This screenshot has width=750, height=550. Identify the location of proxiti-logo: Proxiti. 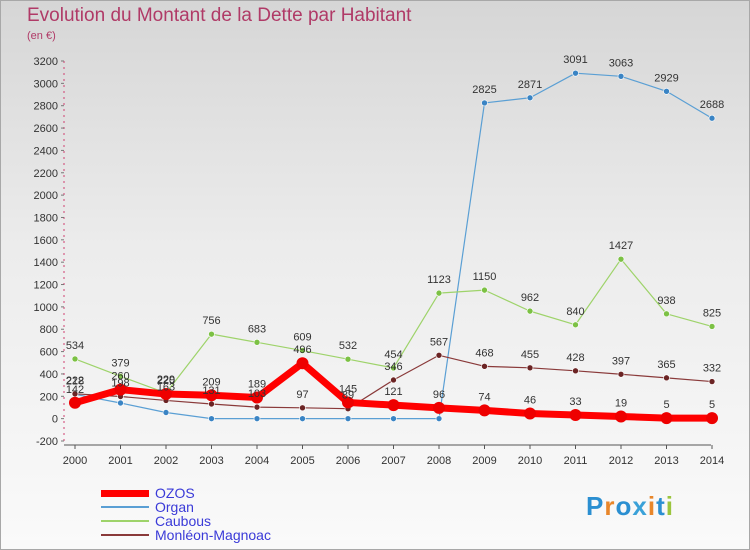
(630, 506).